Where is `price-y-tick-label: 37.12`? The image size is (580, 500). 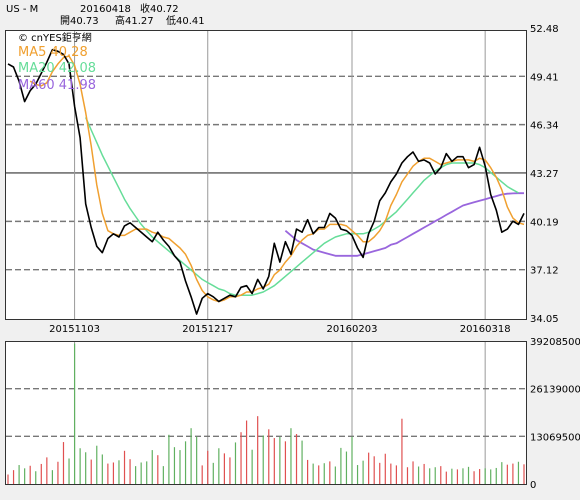
price-y-tick-label: 37.12 is located at coordinates (544, 271).